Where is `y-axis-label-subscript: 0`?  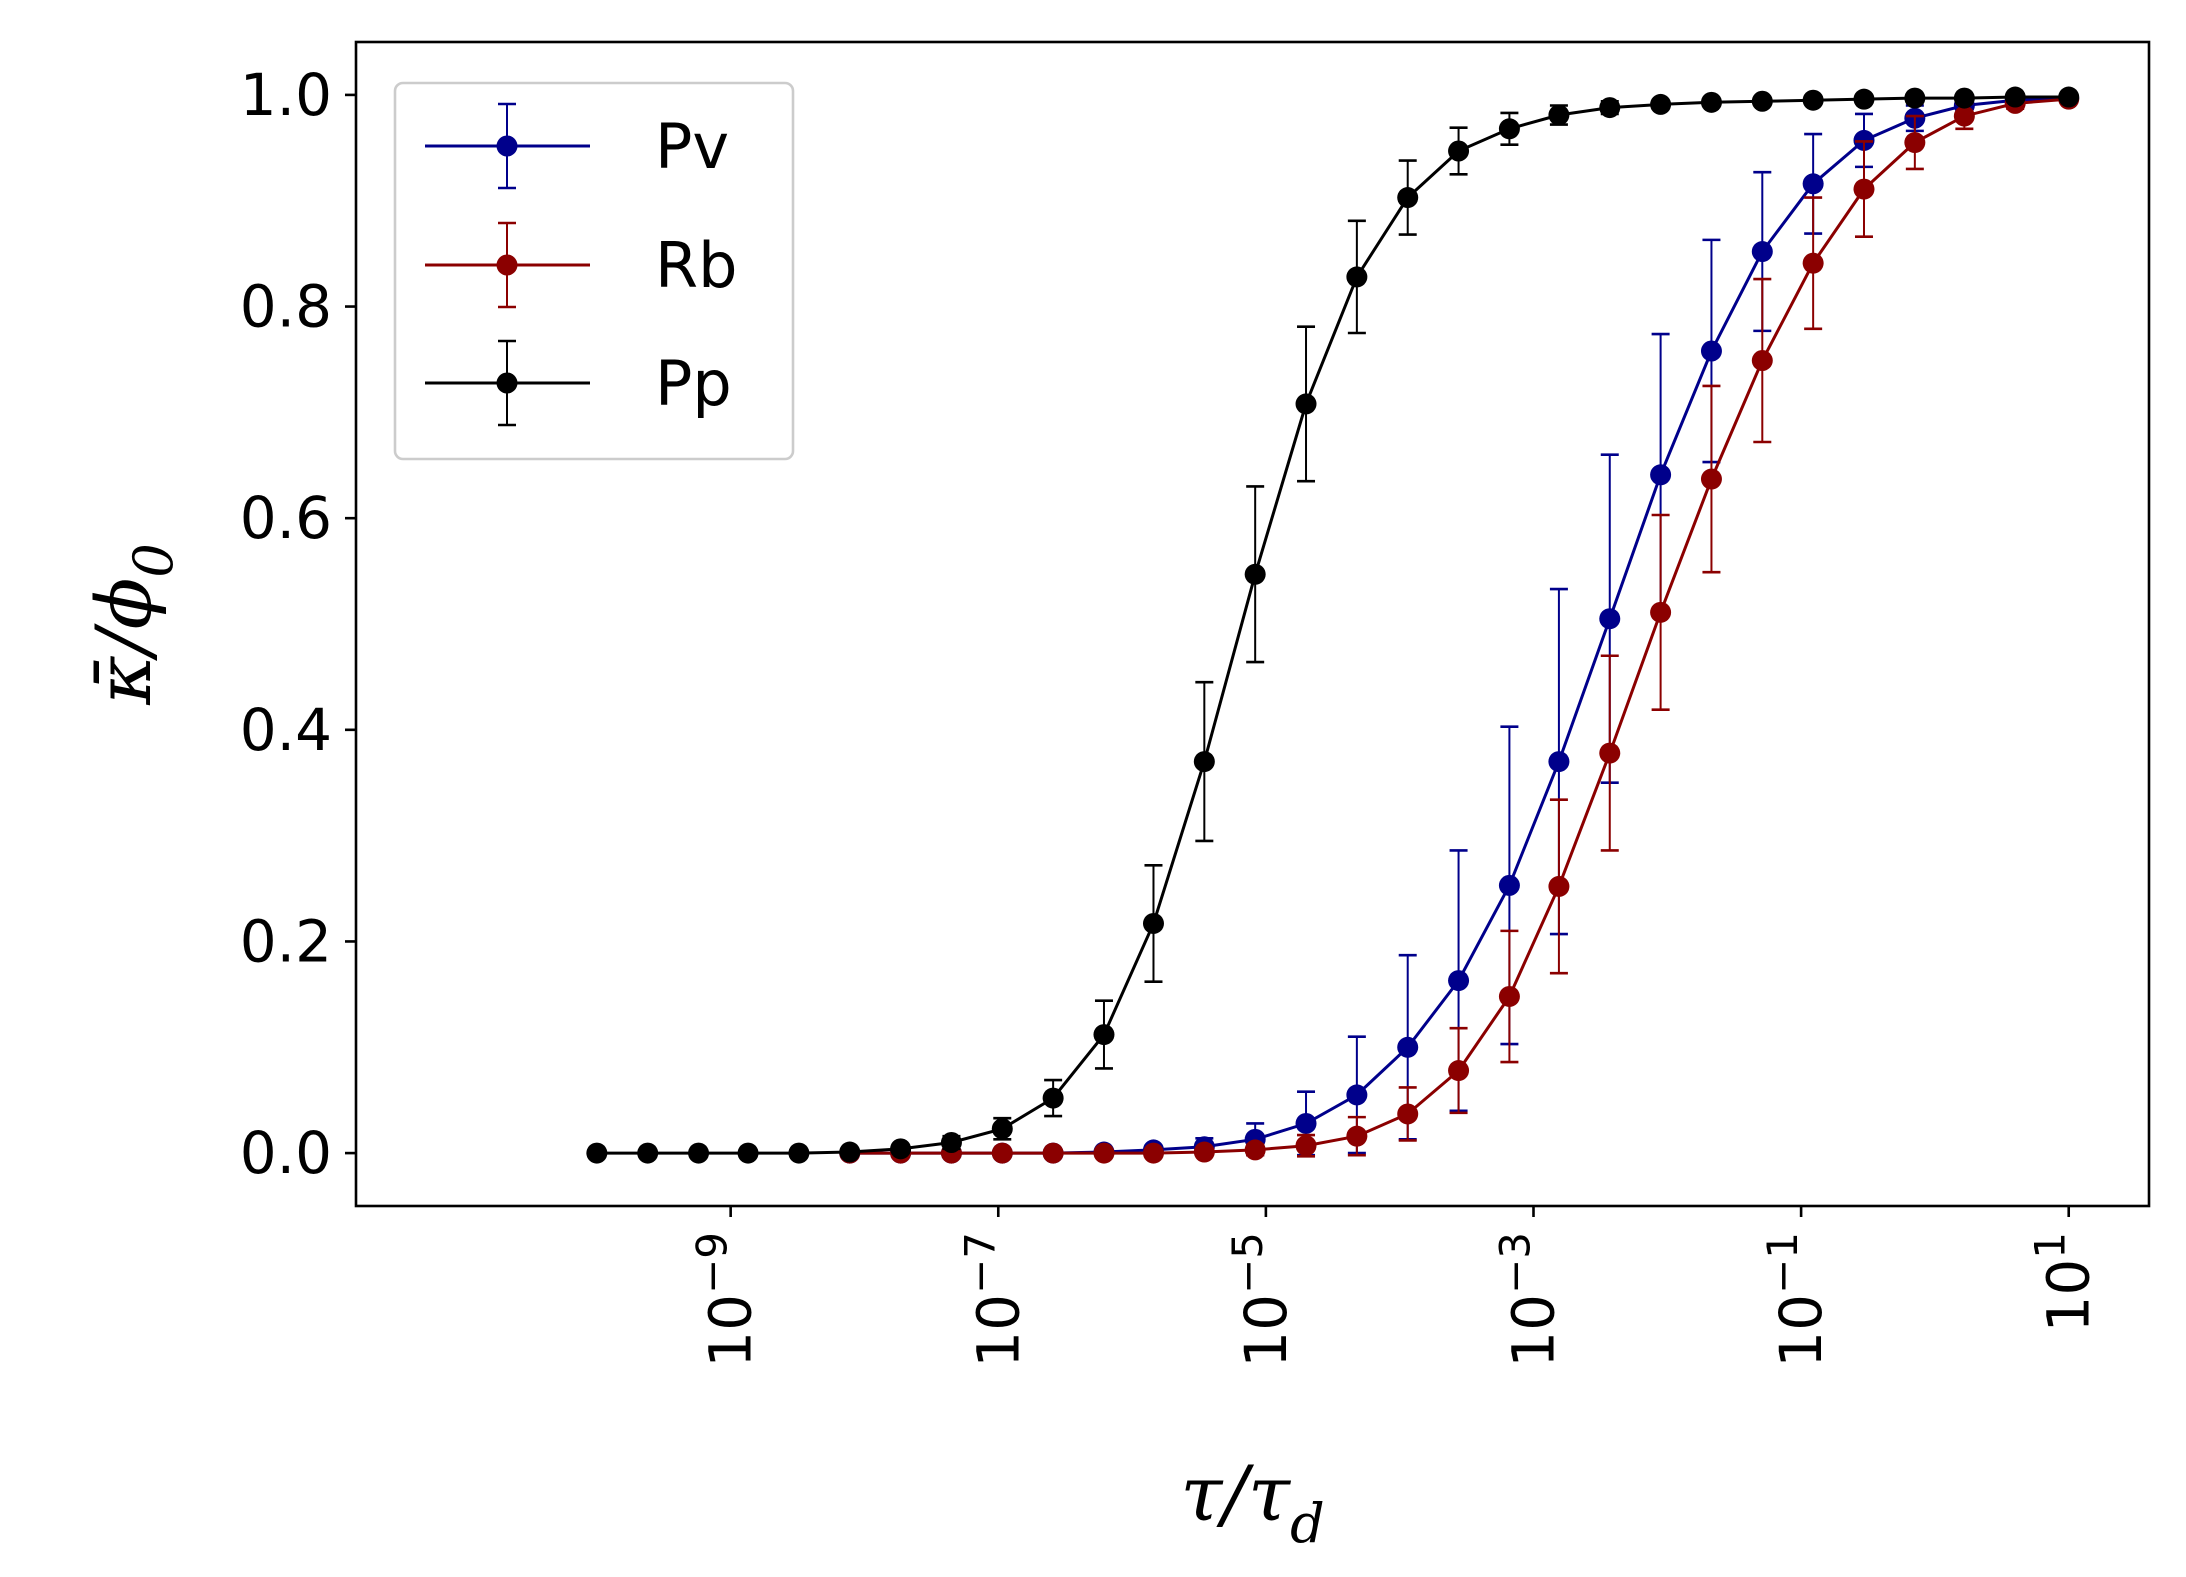 y-axis-label-subscript: 0 is located at coordinates (153, 560).